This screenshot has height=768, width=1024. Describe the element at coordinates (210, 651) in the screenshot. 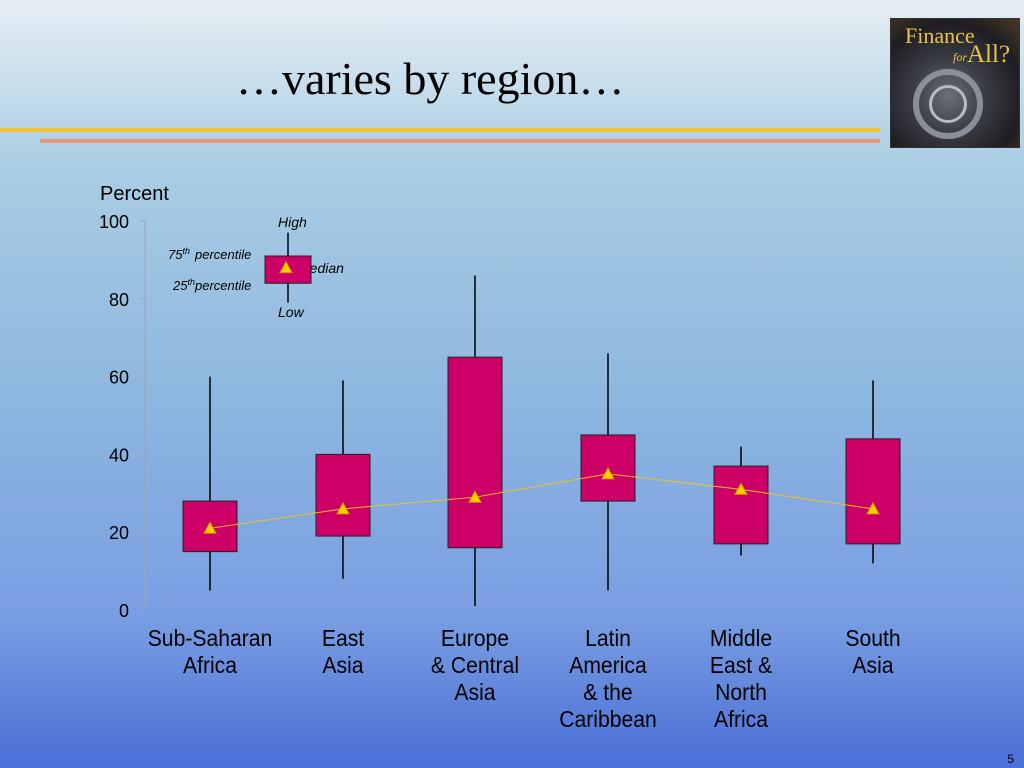

I see `x-category-label: Sub-Saharan Africa` at that location.